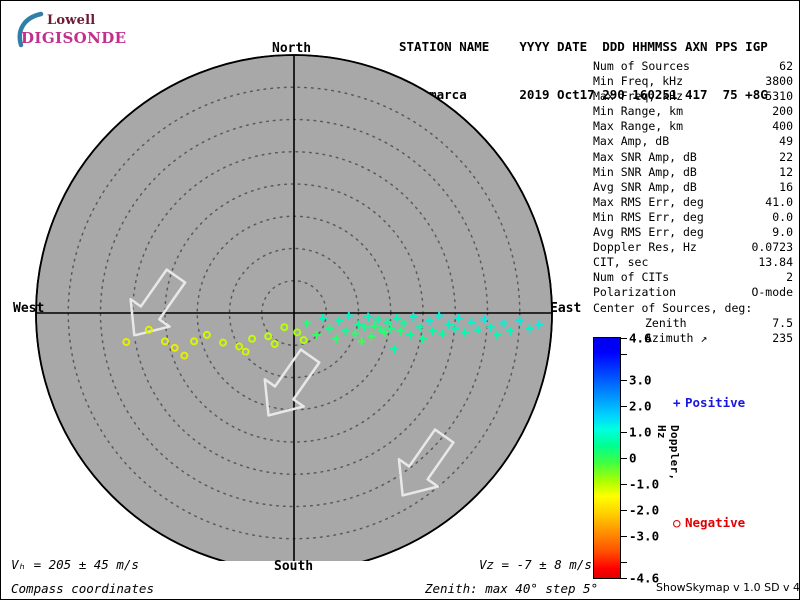 This screenshot has height=600, width=800. Describe the element at coordinates (789, 277) in the screenshot. I see `param-value: 2` at that location.